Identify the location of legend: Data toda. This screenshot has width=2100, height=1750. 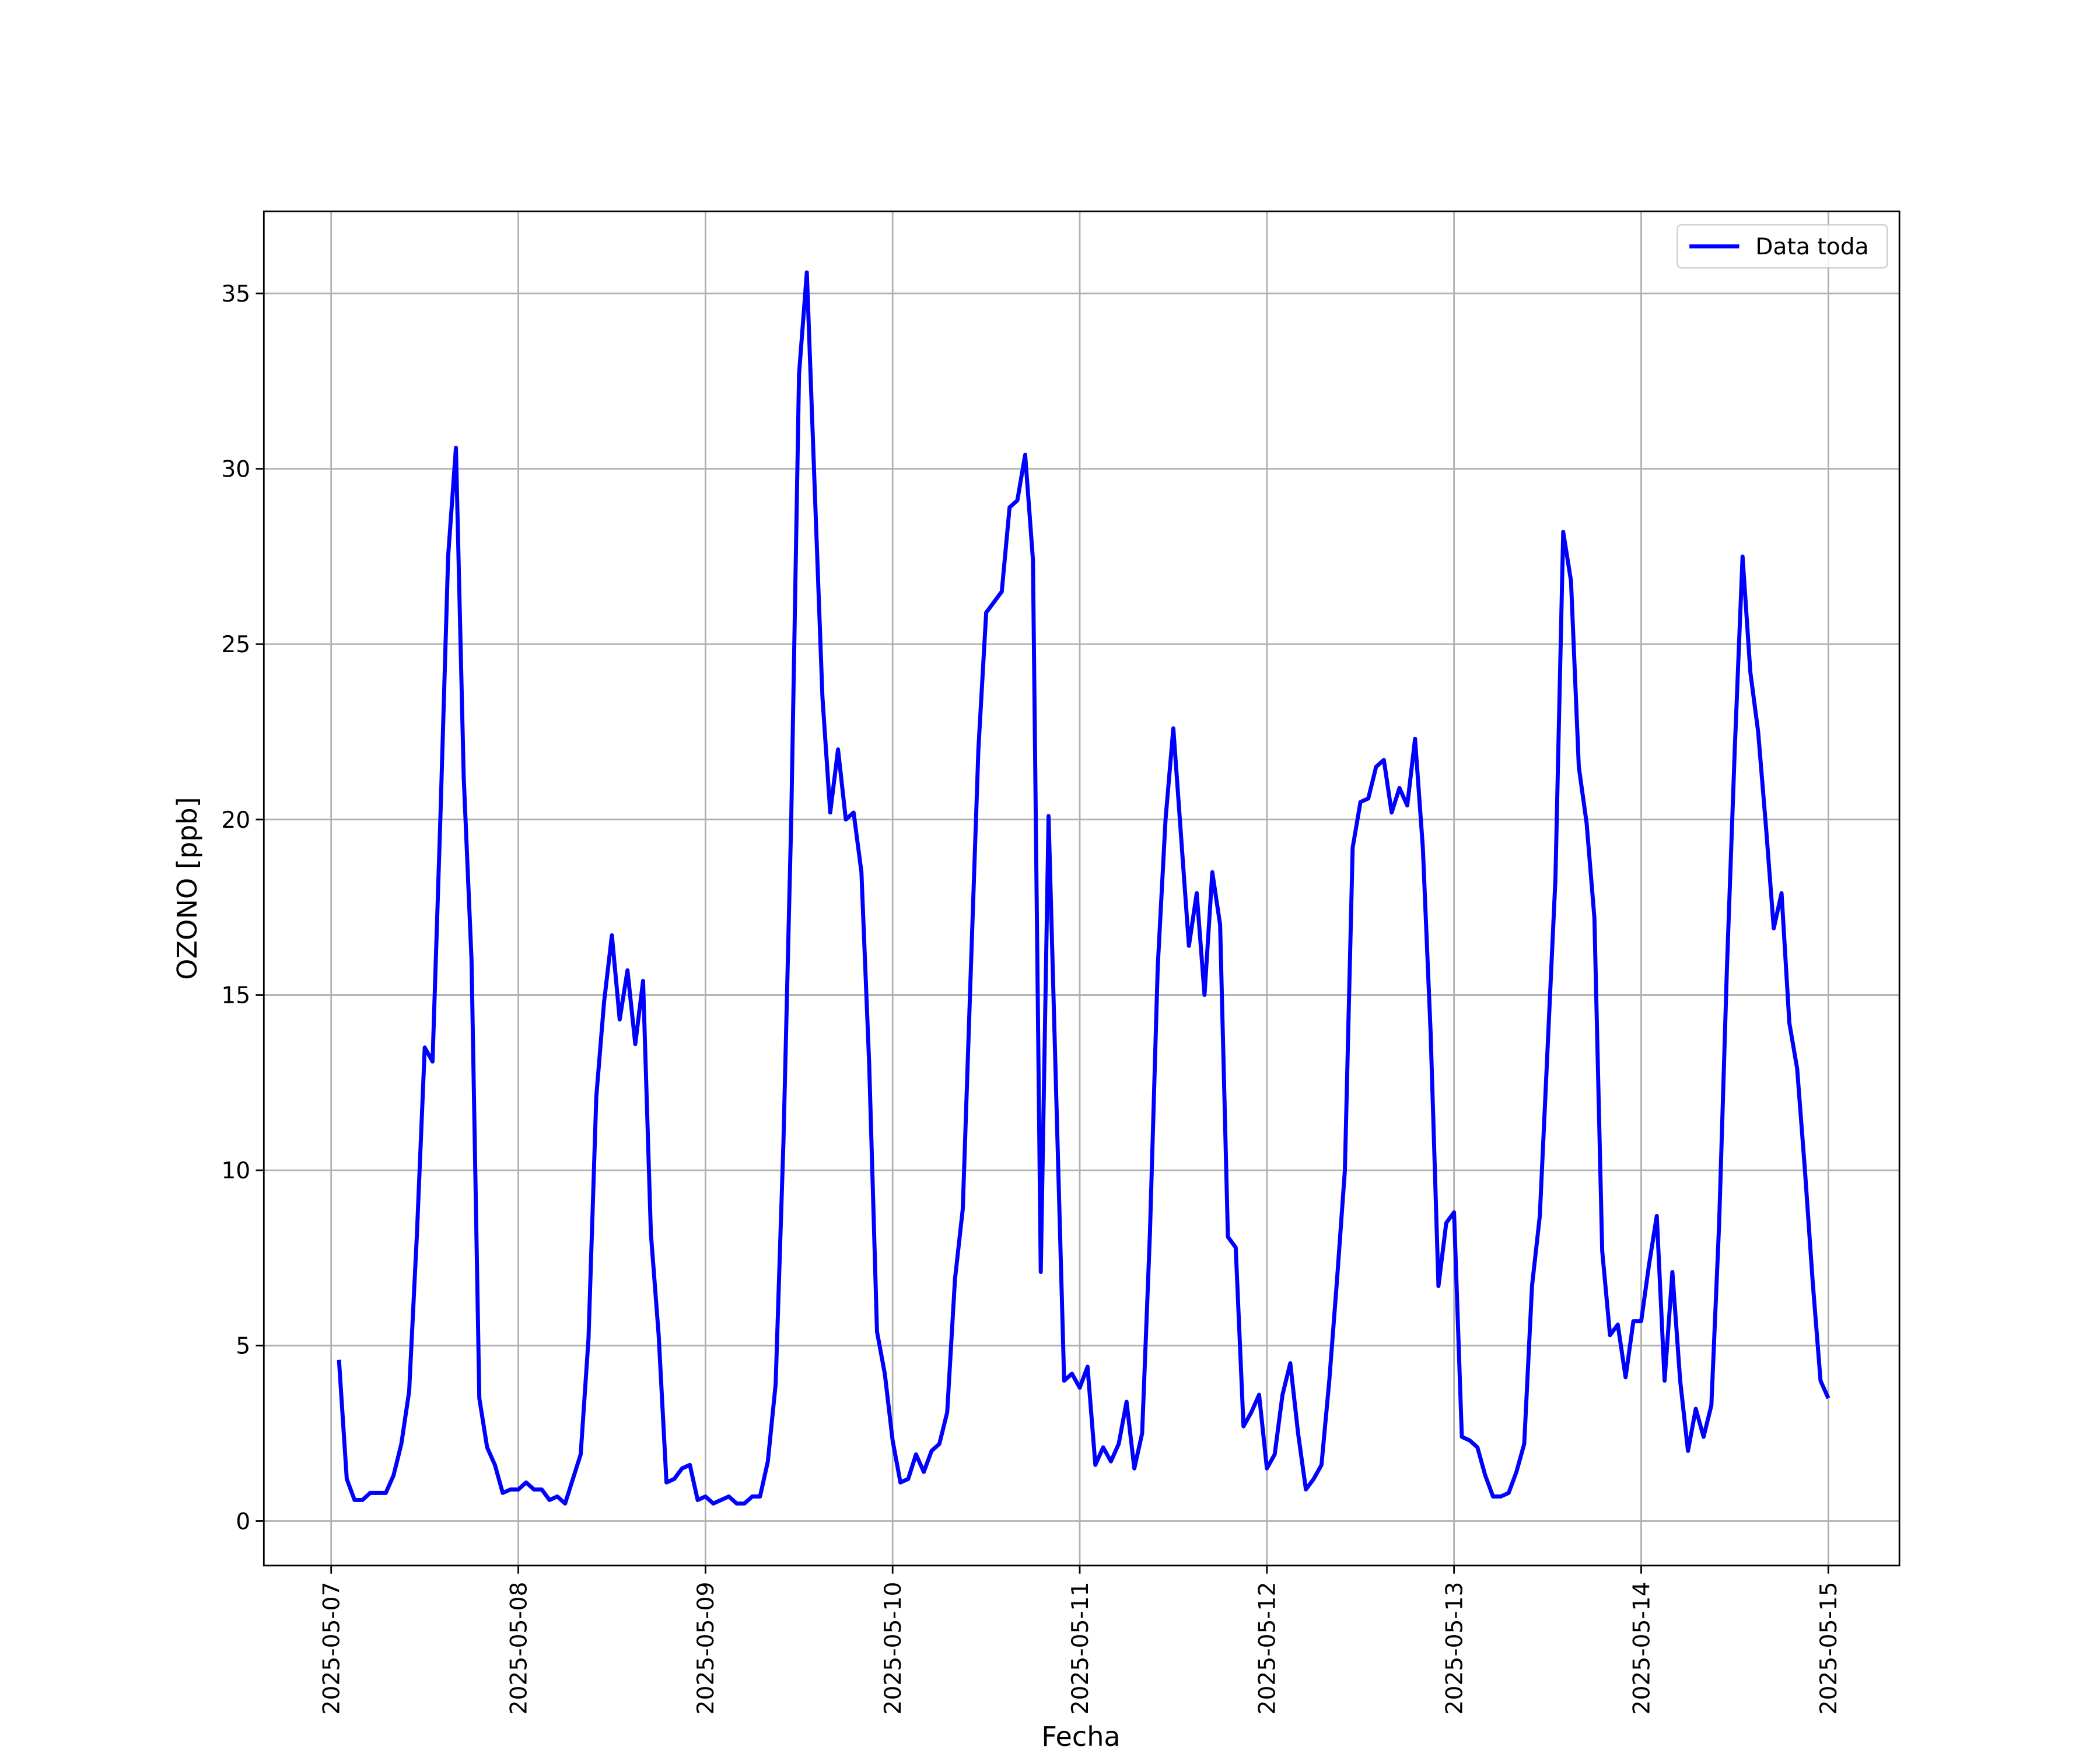
(1782, 246).